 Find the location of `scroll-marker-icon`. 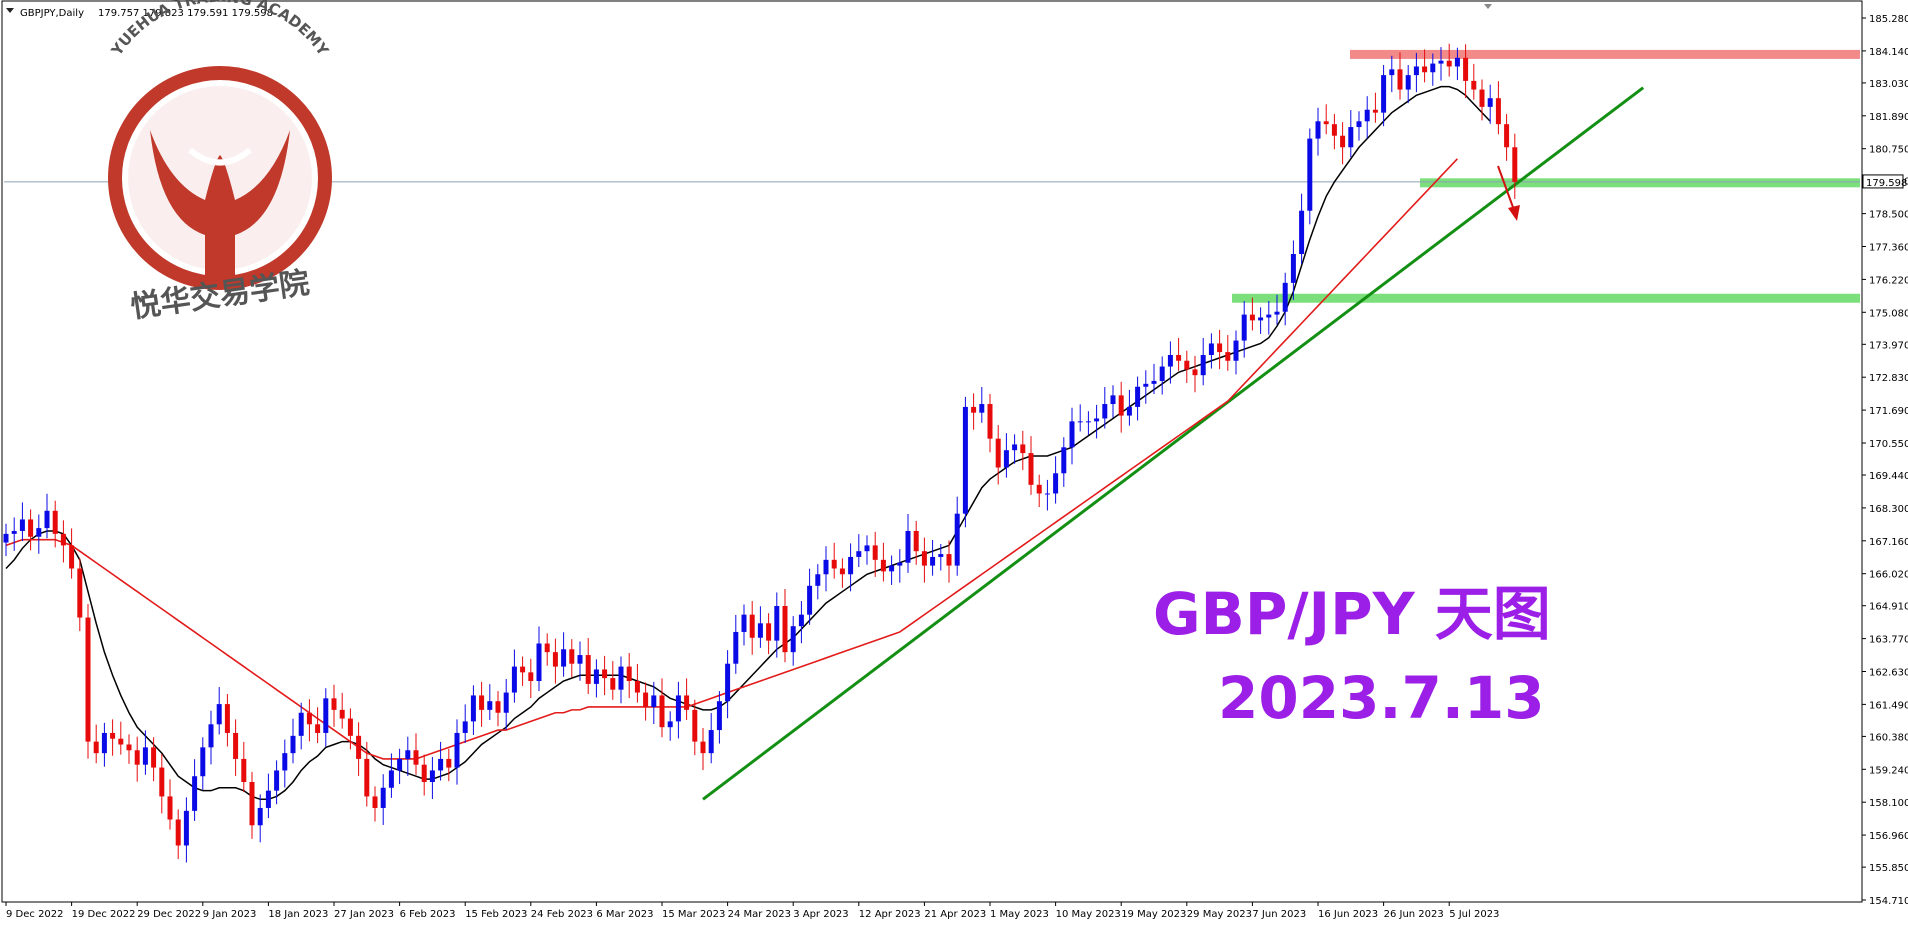

scroll-marker-icon is located at coordinates (1488, 6).